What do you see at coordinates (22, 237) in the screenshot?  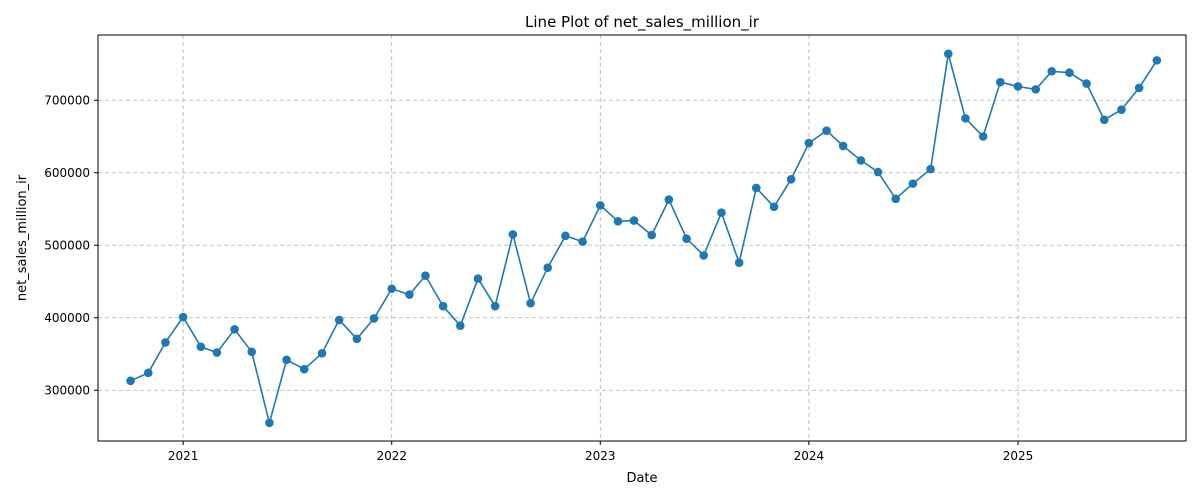 I see `y-axis-label: net_sales_million_ir` at bounding box center [22, 237].